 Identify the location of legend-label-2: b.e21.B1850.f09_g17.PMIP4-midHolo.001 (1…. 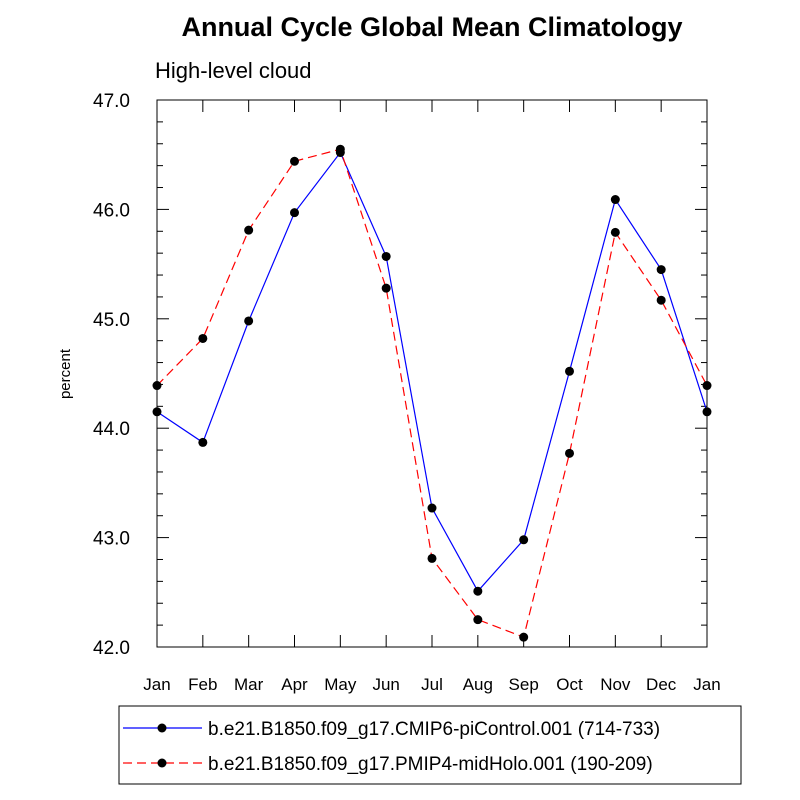
(430, 764).